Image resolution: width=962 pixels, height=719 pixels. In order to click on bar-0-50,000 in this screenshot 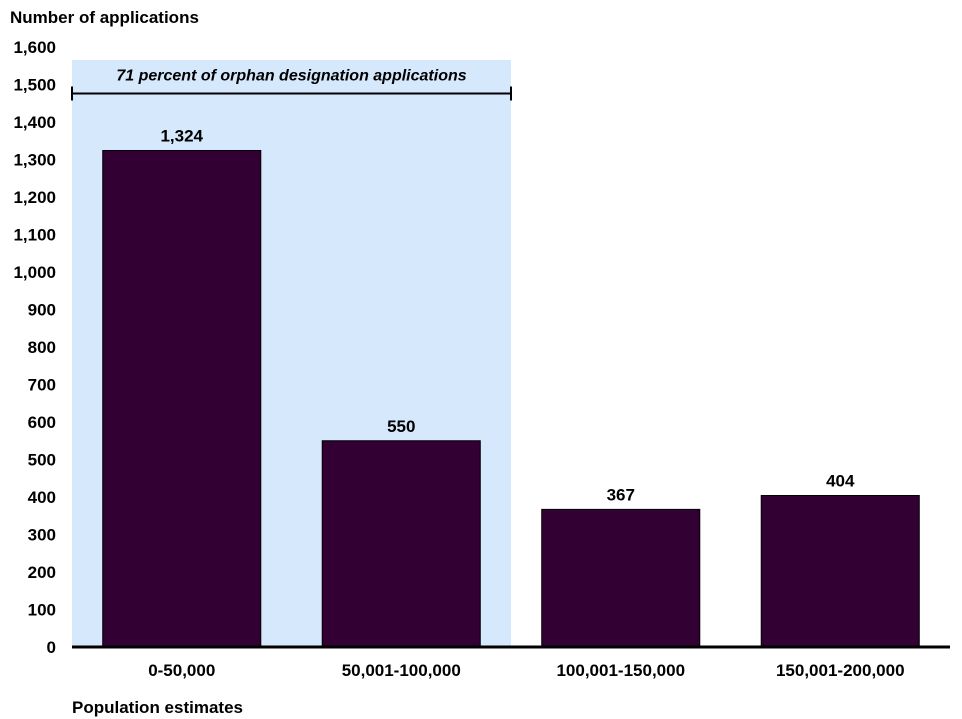, I will do `click(182, 399)`.